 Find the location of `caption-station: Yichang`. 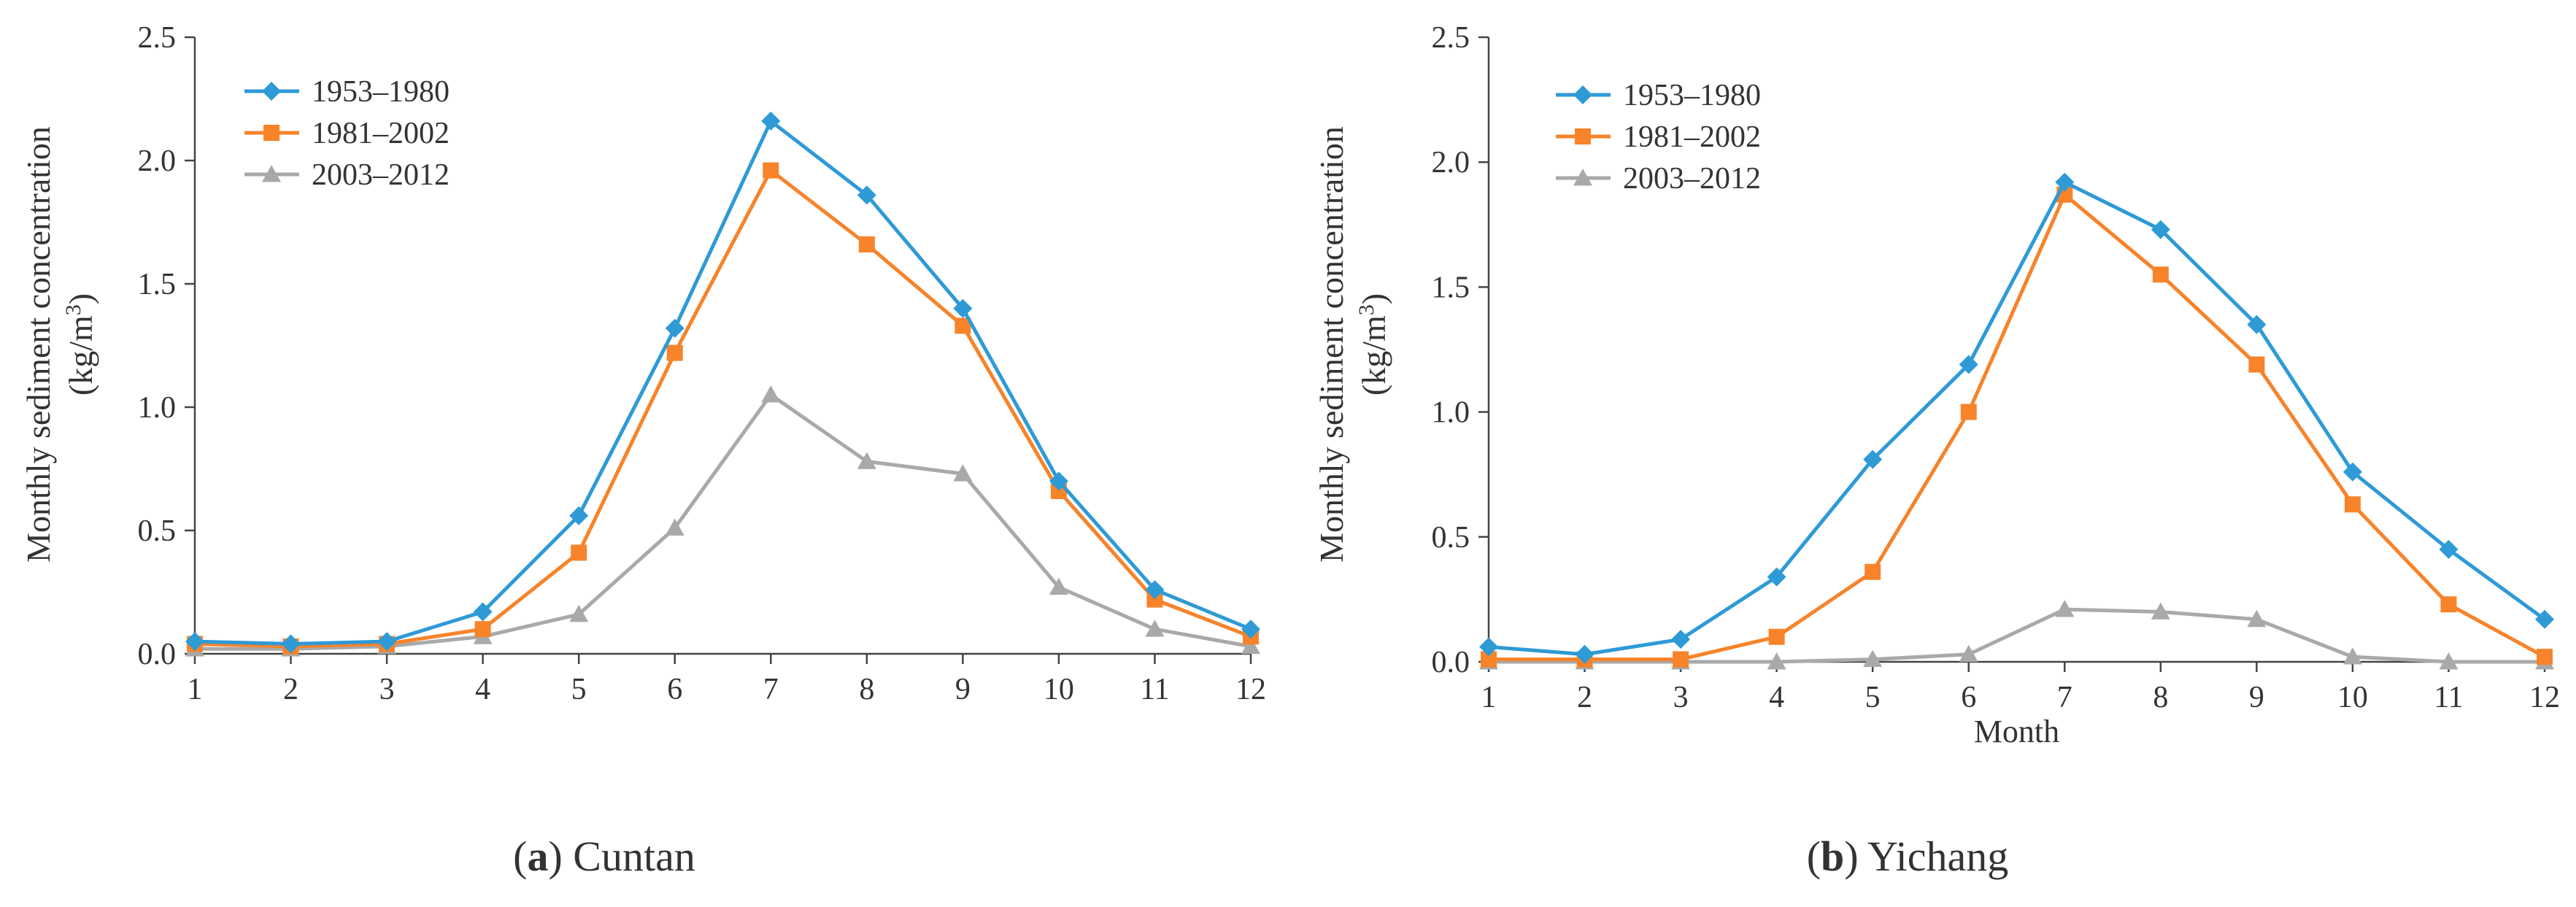

caption-station: Yichang is located at coordinates (1934, 857).